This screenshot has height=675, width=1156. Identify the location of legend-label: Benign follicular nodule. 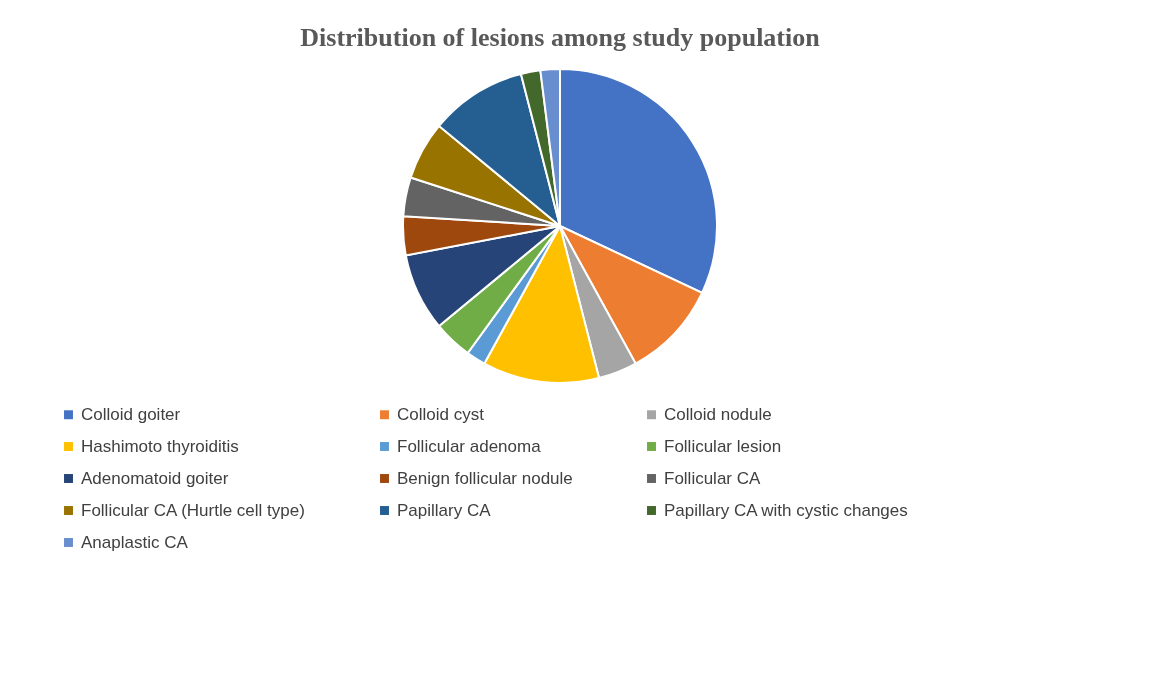
(485, 478).